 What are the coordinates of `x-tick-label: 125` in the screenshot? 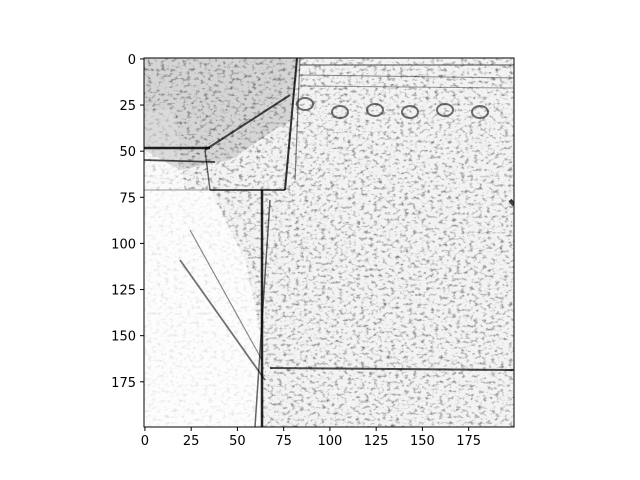 It's located at (376, 441).